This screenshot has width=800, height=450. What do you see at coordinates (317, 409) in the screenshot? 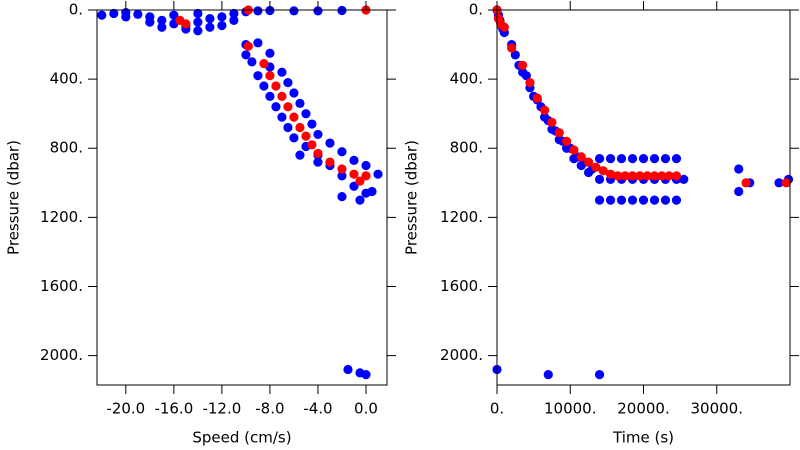
I see `x-tick-label: -4.0` at bounding box center [317, 409].